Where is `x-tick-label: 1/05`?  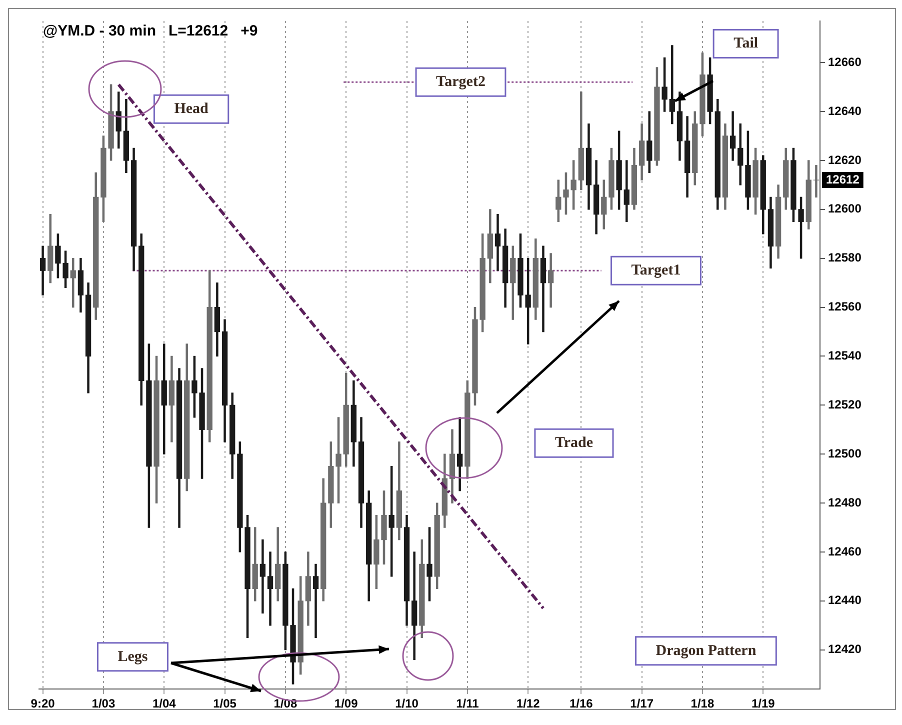
x-tick-label: 1/05 is located at coordinates (225, 703).